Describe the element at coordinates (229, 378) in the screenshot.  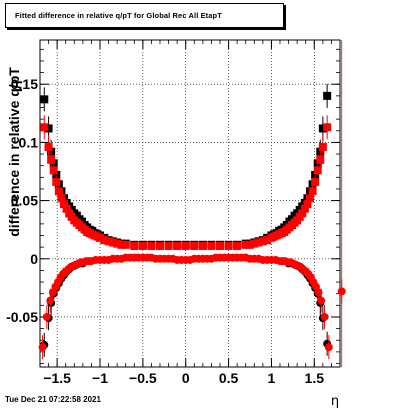
I see `x-tick-label: 0.5` at that location.